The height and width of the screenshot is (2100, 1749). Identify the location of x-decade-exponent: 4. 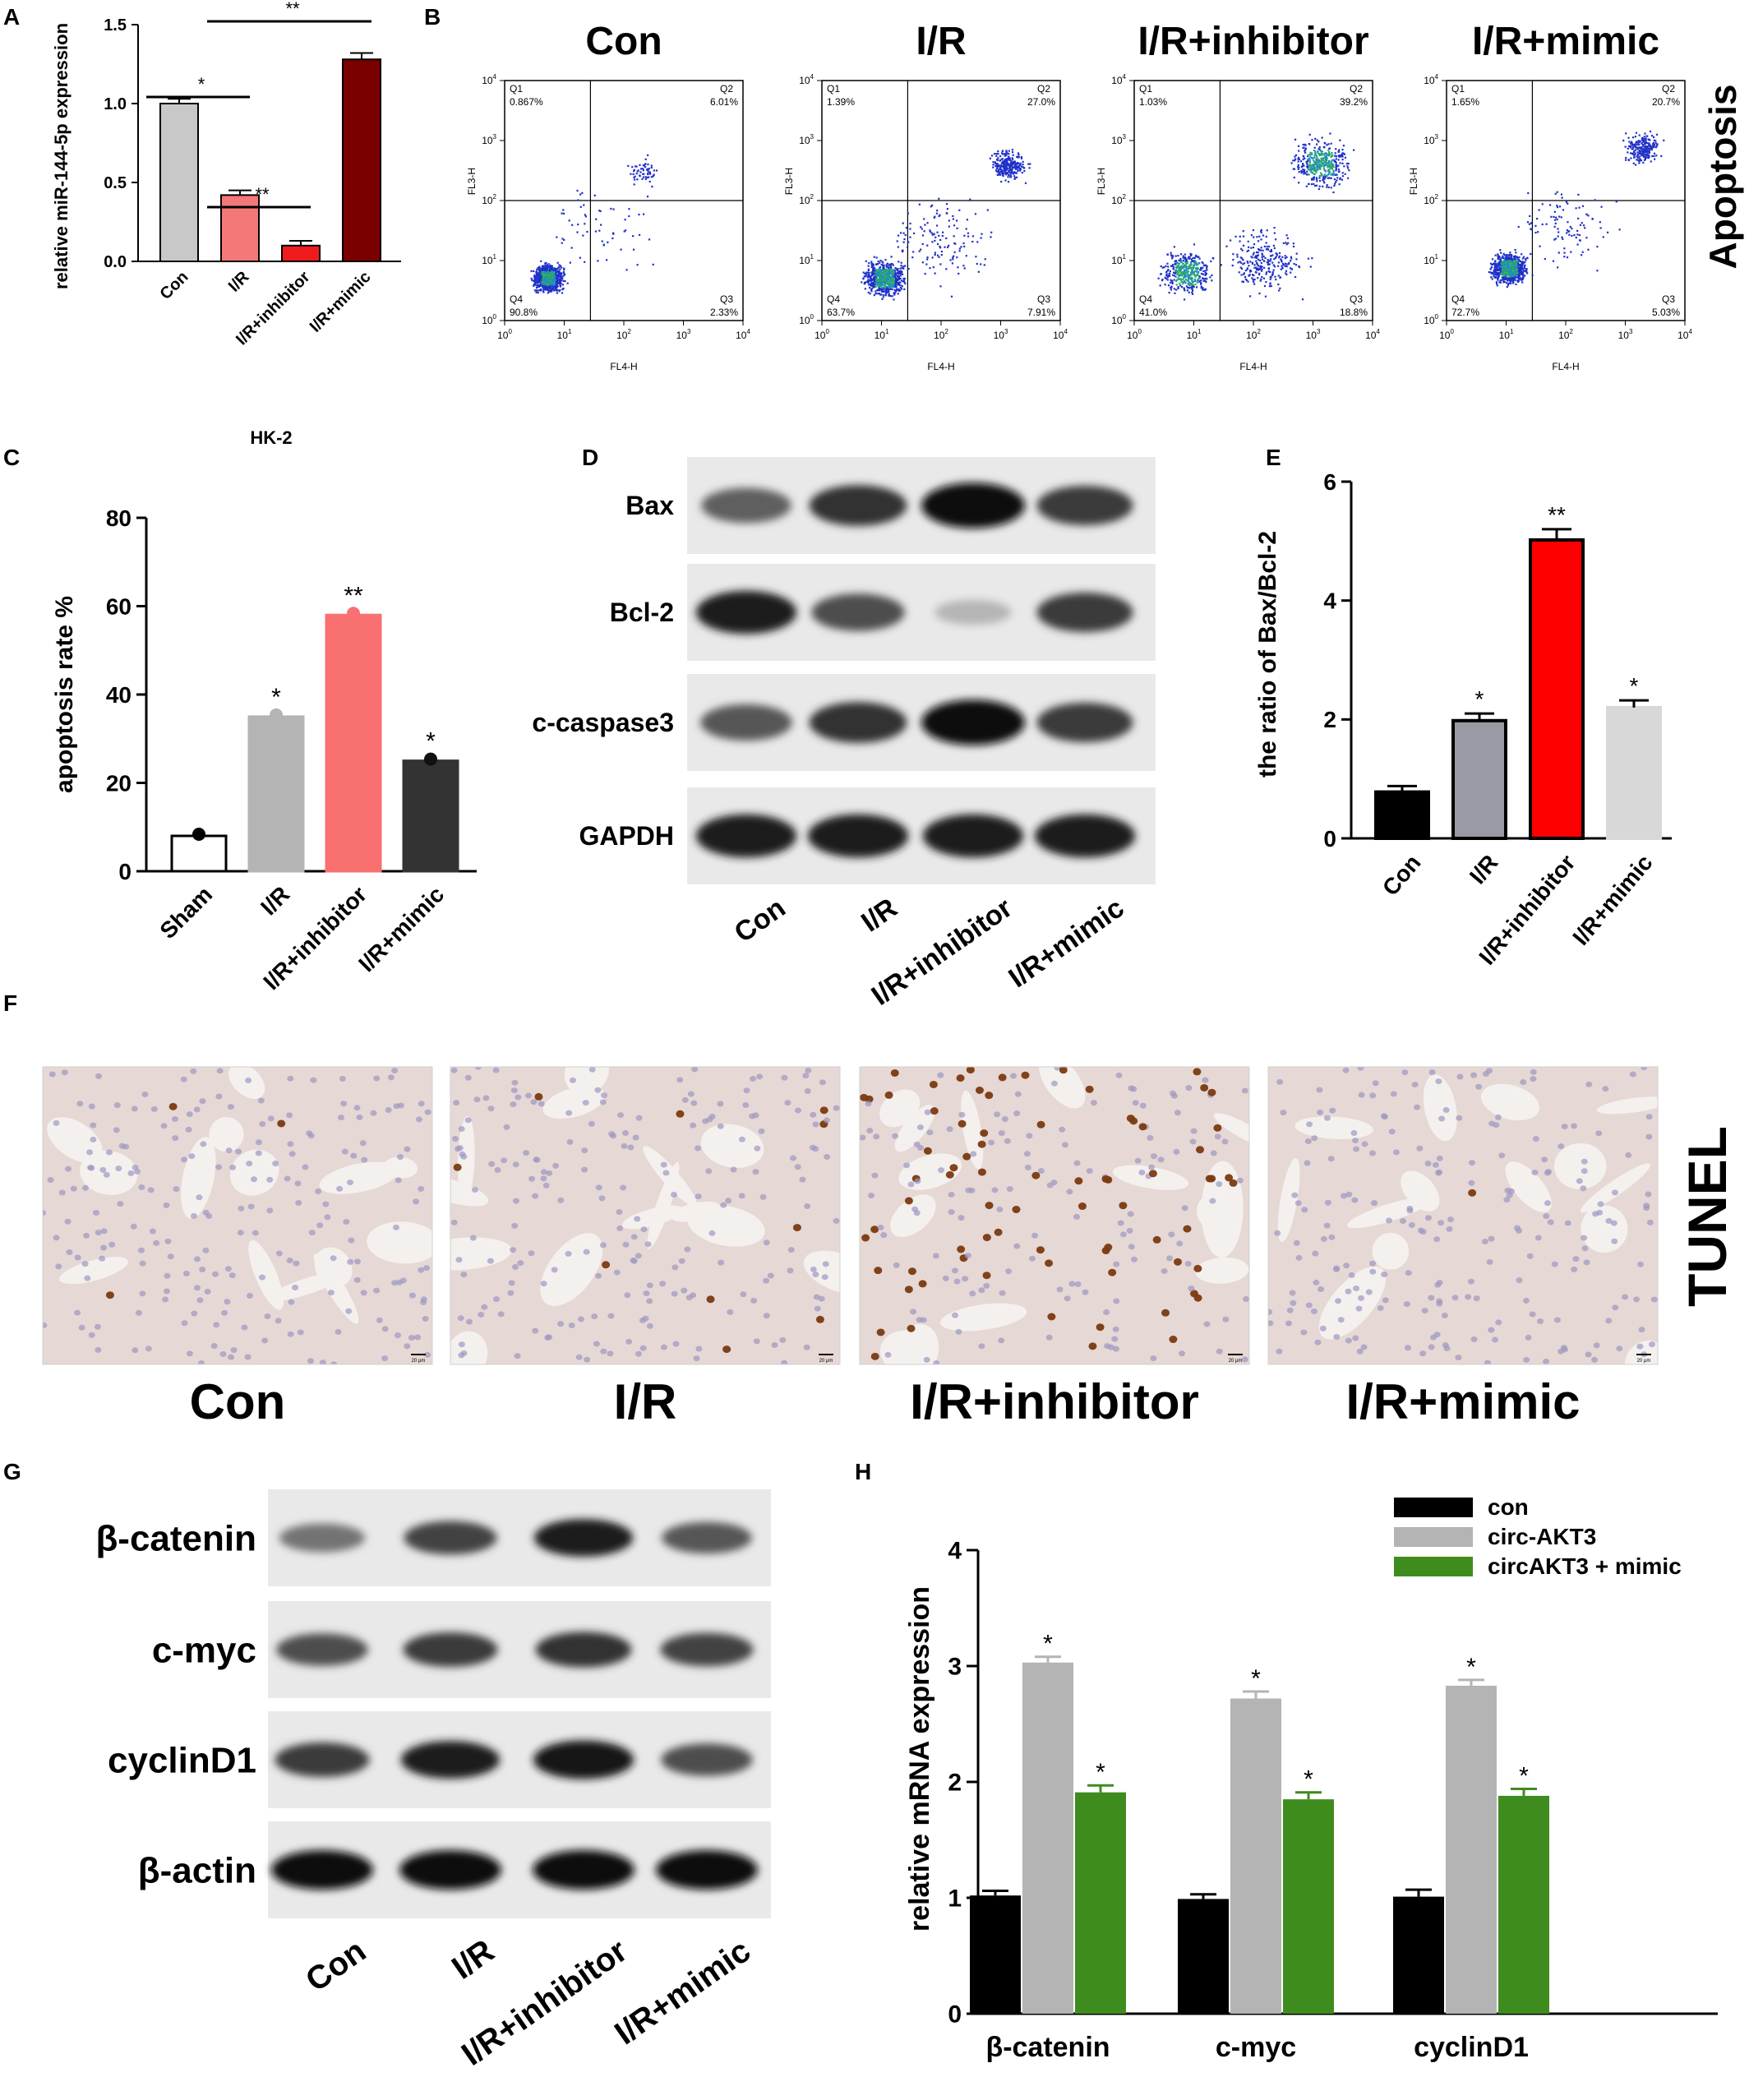
(1378, 331).